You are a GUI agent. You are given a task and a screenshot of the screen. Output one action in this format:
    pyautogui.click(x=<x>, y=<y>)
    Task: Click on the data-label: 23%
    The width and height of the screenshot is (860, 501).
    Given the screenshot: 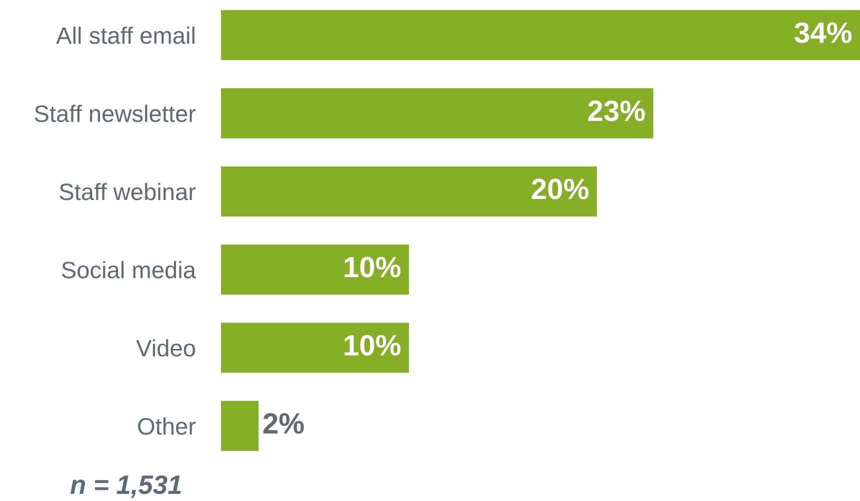 What is the action you would take?
    pyautogui.click(x=616, y=111)
    